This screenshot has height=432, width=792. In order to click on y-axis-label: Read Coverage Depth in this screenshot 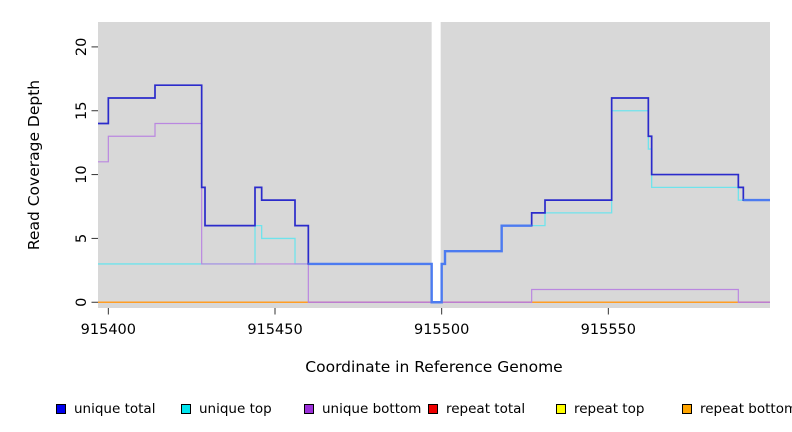, I will do `click(34, 165)`.